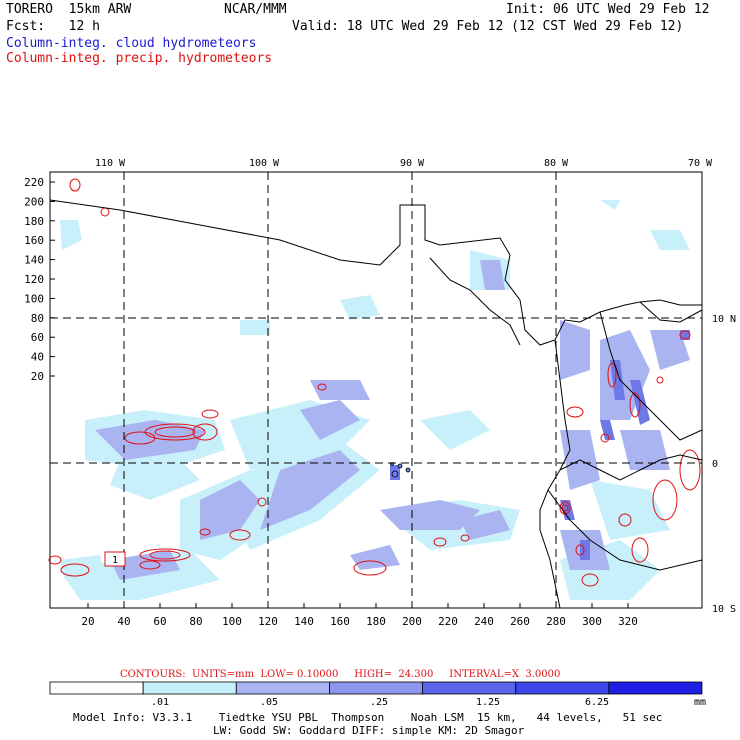  What do you see at coordinates (488, 702) in the screenshot?
I see `colorbar-label-3: 1.25` at bounding box center [488, 702].